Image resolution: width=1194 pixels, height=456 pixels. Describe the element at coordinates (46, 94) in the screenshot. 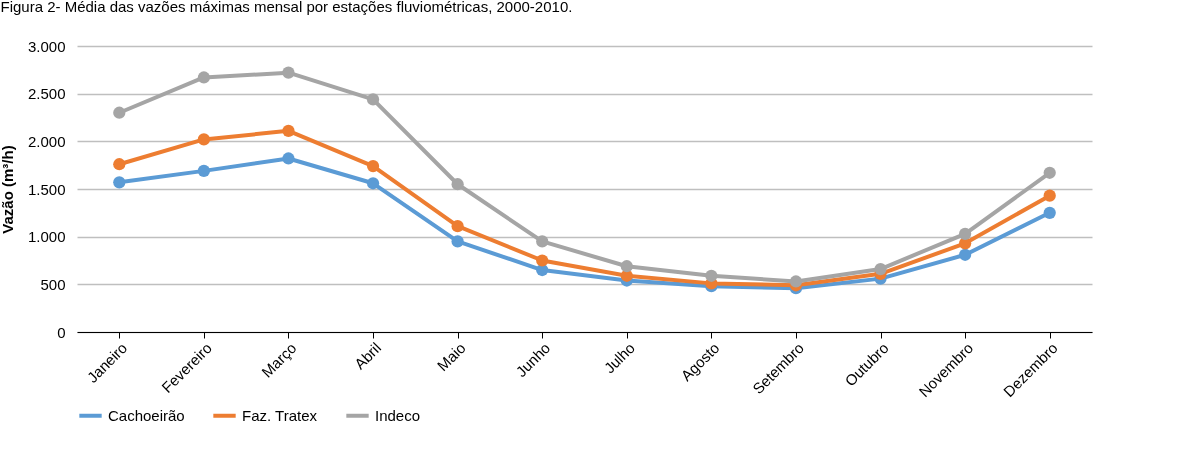

I see `y-tick-label: 2.500` at that location.